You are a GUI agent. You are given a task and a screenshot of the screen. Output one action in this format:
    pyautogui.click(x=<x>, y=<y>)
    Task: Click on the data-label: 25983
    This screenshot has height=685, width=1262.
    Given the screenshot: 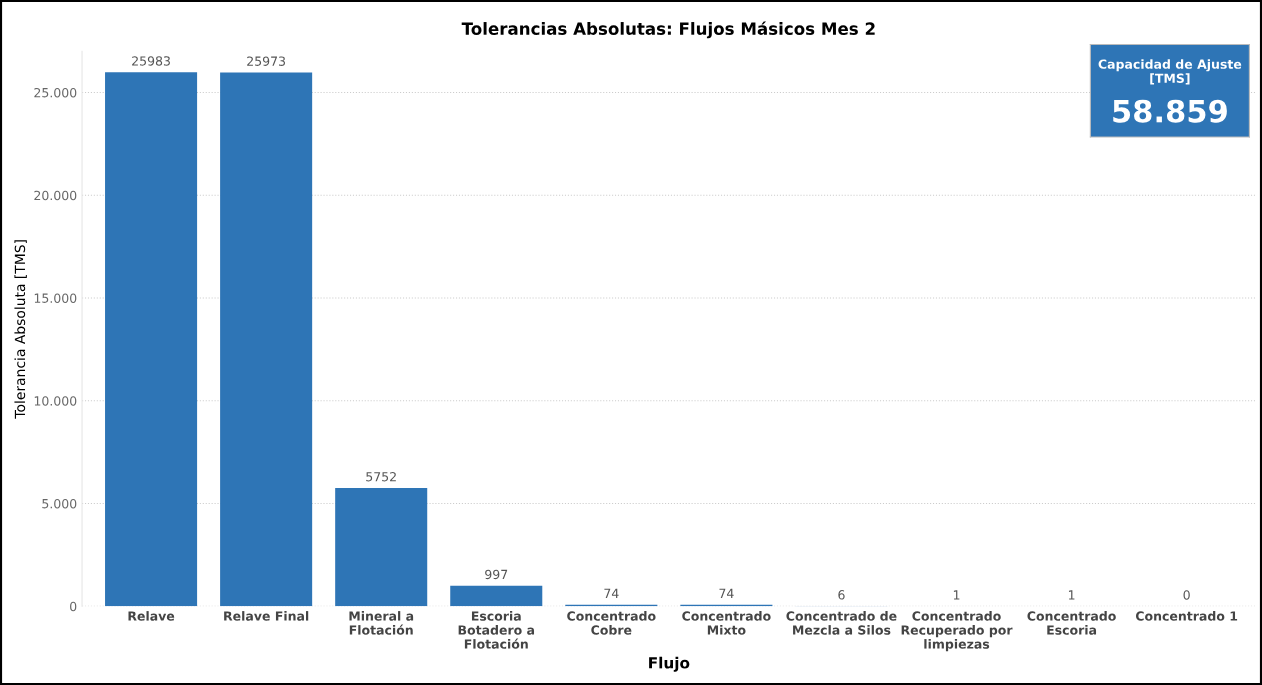 What is the action you would take?
    pyautogui.click(x=151, y=61)
    